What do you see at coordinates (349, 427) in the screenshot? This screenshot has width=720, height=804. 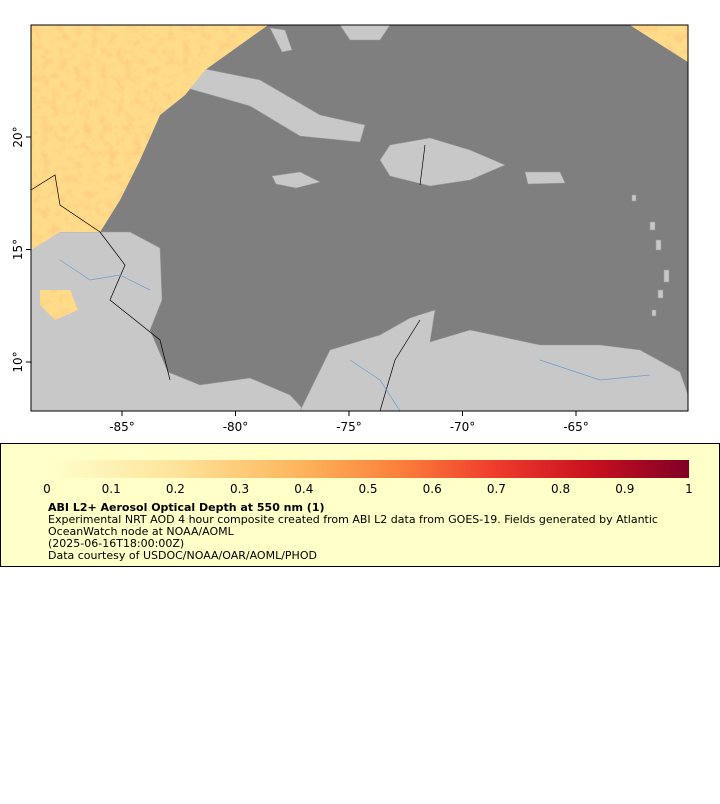 I see `x-tick-label: -75°` at bounding box center [349, 427].